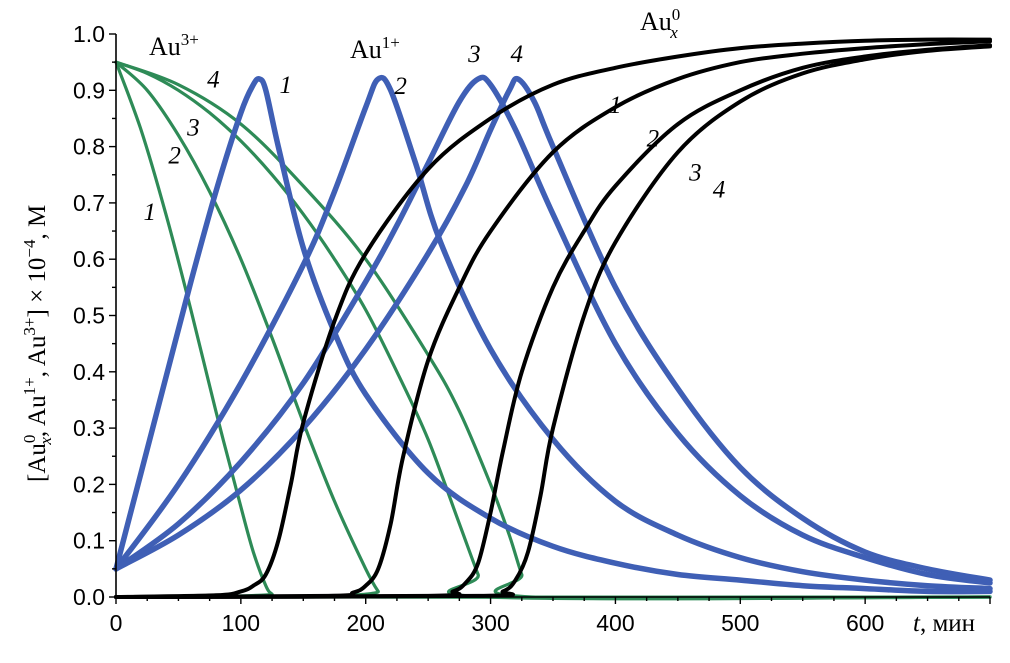 The image size is (1010, 663). Describe the element at coordinates (740, 623) in the screenshot. I see `x-tick-label: 500` at that location.